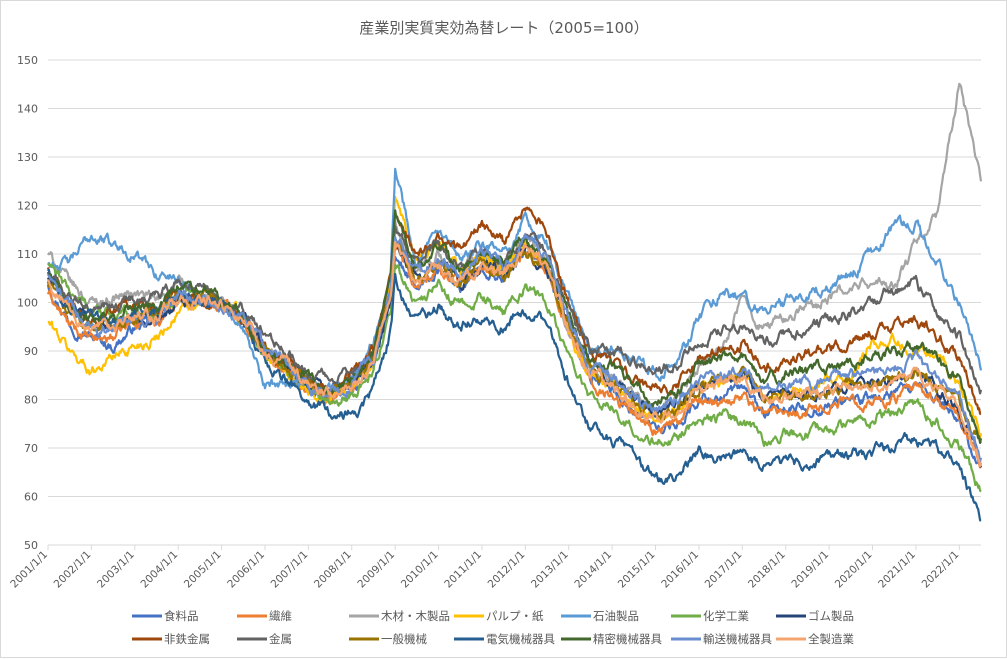  What do you see at coordinates (280, 616) in the screenshot?
I see `legend-label: 繊維` at bounding box center [280, 616].